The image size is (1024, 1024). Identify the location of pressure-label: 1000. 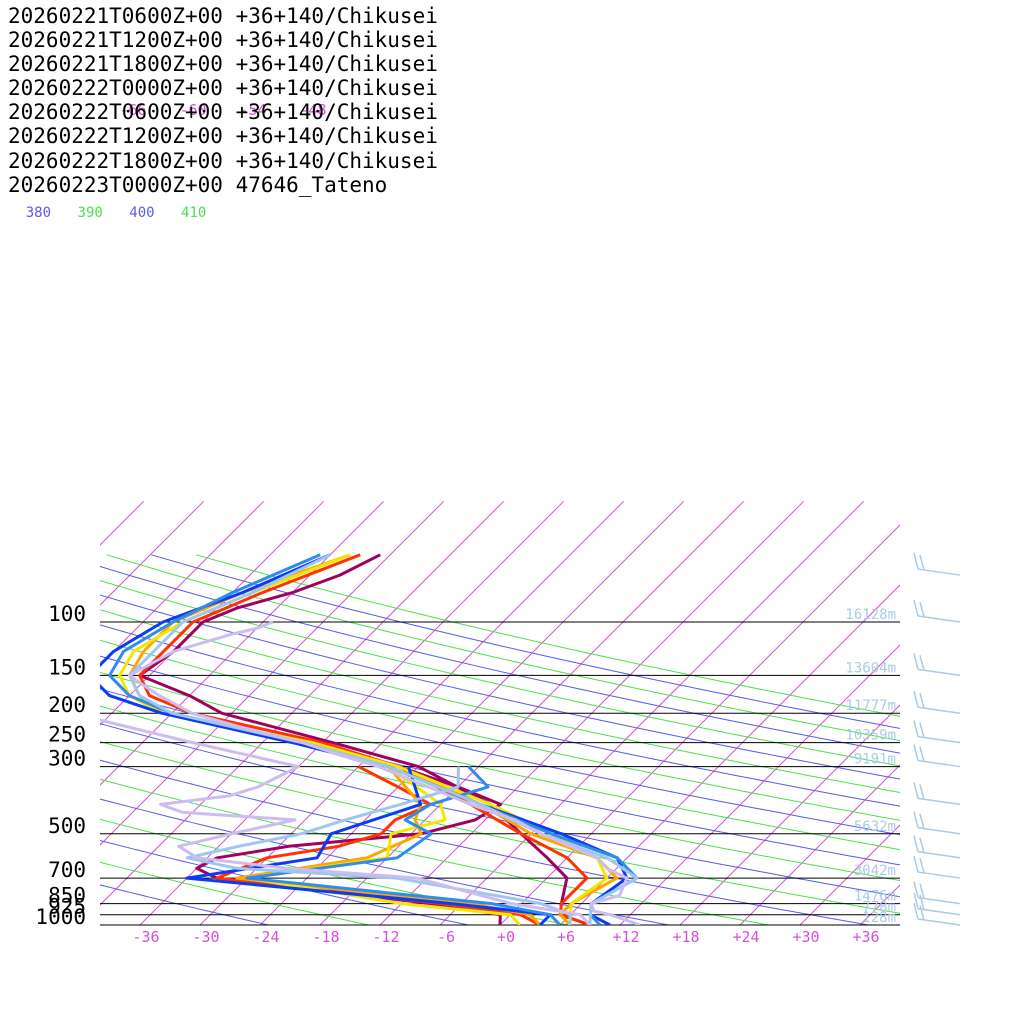
(60, 917).